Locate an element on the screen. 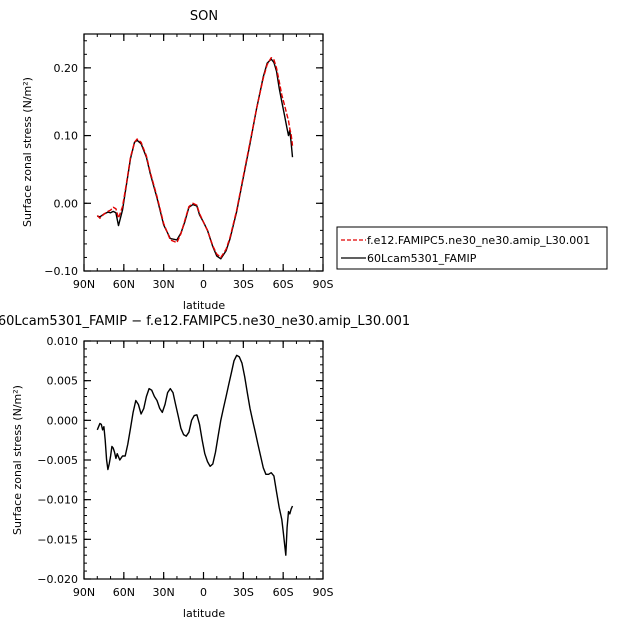 The width and height of the screenshot is (624, 626). top-plot-frame is located at coordinates (203, 152).